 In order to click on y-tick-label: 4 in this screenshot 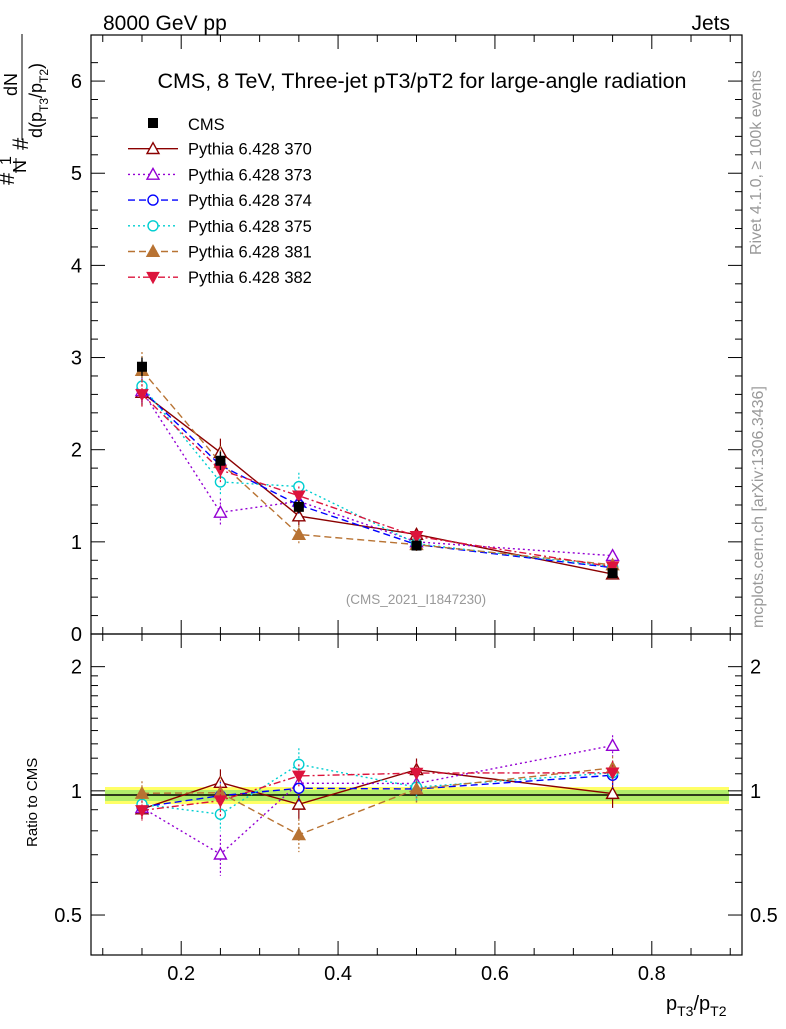, I will do `click(76, 266)`.